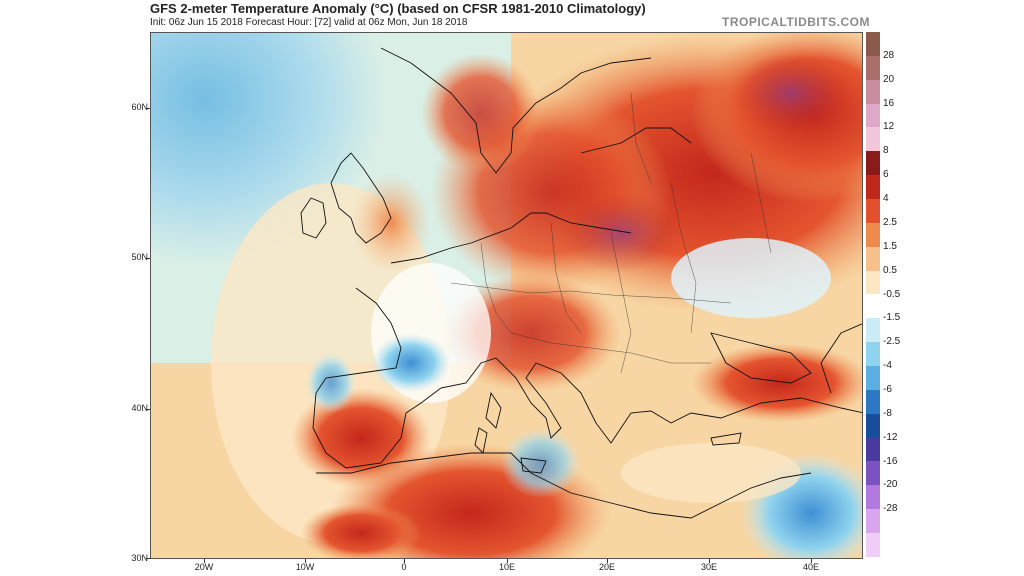 The width and height of the screenshot is (1024, 576). What do you see at coordinates (887, 366) in the screenshot?
I see `colorbar-label: -4` at bounding box center [887, 366].